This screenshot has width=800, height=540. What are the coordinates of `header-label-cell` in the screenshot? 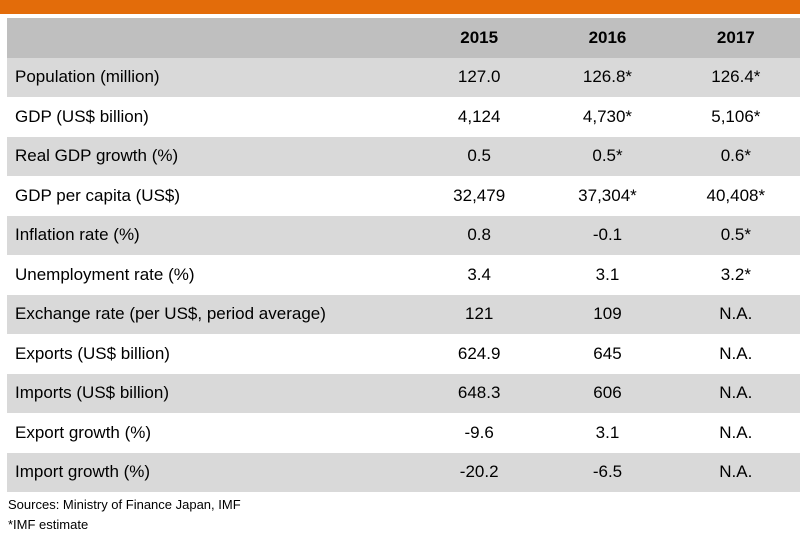 It's located at (211, 38).